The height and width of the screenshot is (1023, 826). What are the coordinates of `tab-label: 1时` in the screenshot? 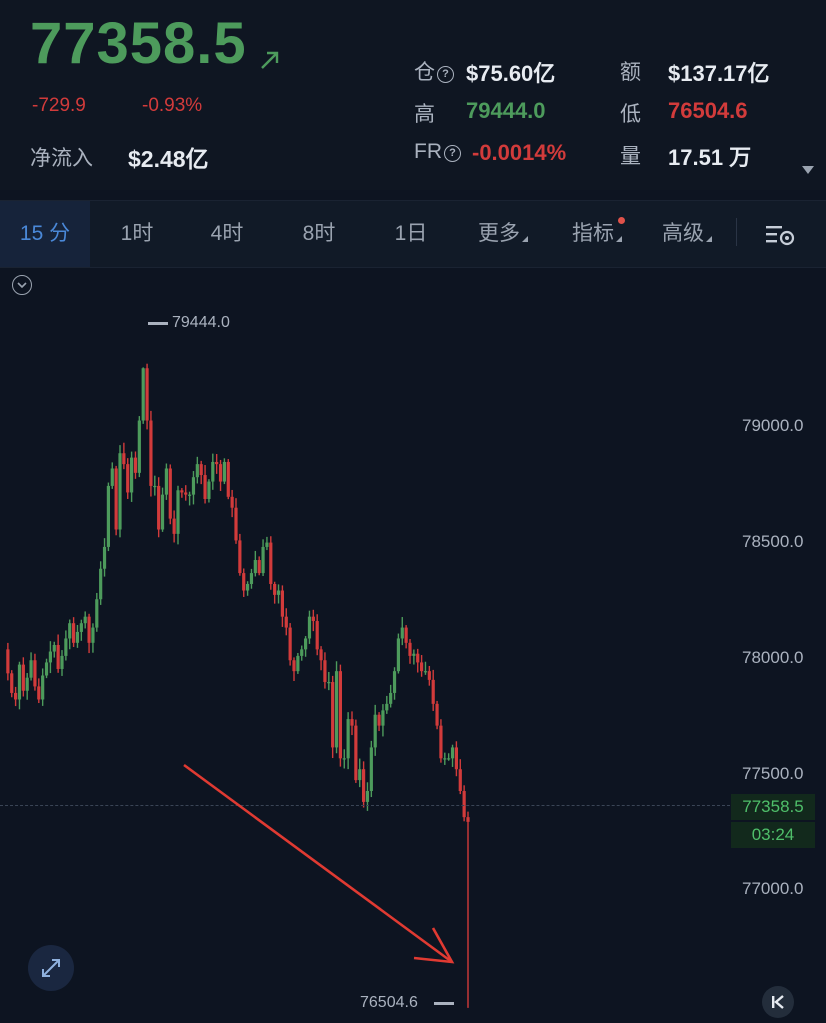 It's located at (137, 233).